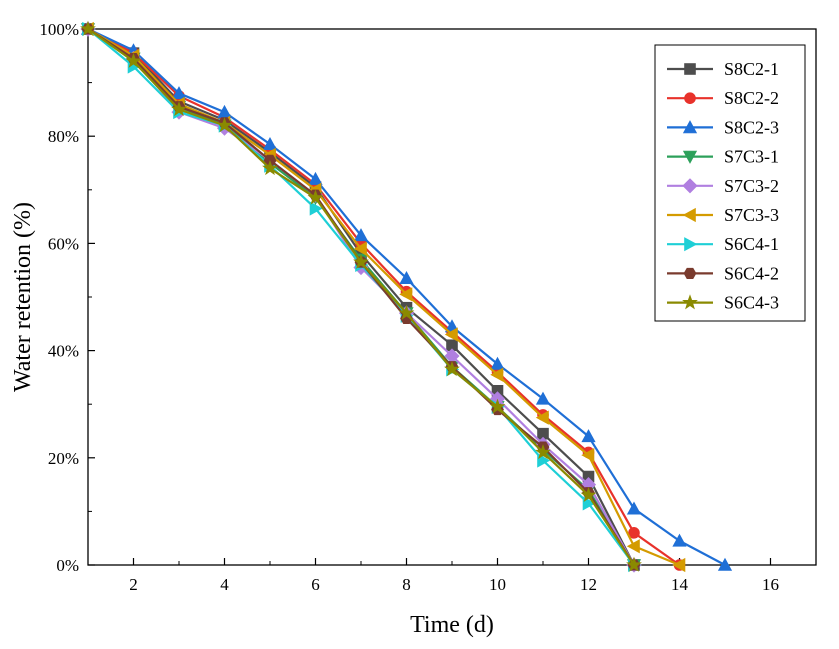 The width and height of the screenshot is (839, 649). What do you see at coordinates (63, 136) in the screenshot?
I see `y-tick-label: 80%` at bounding box center [63, 136].